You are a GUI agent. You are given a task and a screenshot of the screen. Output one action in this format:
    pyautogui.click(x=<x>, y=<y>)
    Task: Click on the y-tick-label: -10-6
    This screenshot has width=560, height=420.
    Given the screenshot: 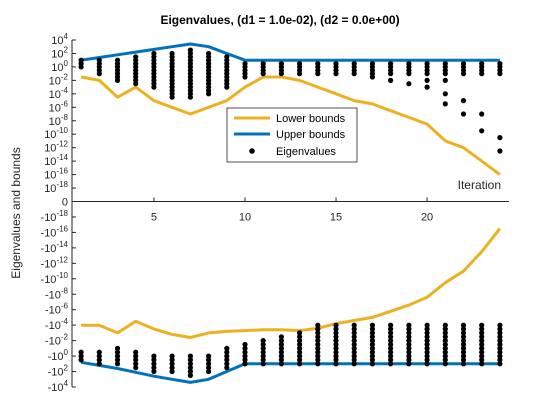 What is the action you would take?
    pyautogui.click(x=57, y=309)
    